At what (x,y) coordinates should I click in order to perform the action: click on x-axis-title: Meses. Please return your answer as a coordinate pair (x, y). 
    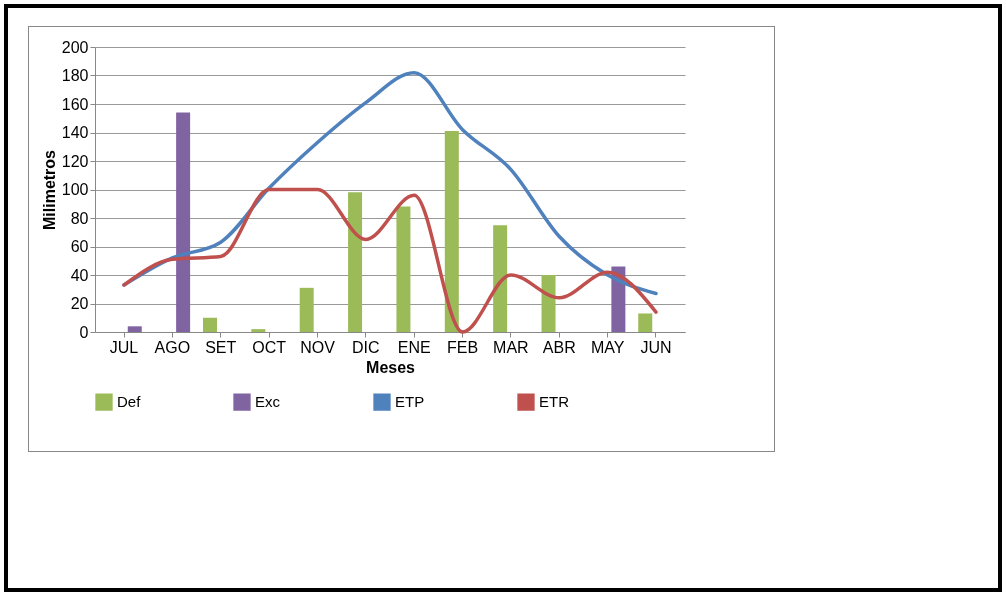
    Looking at the image, I should click on (391, 367).